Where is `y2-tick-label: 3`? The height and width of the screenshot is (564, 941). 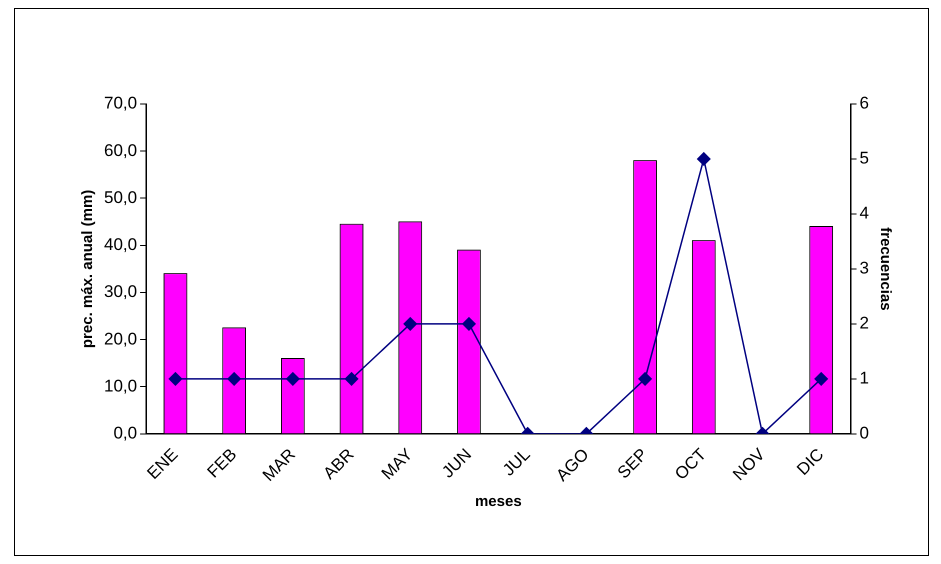
y2-tick-label: 3 is located at coordinates (865, 268).